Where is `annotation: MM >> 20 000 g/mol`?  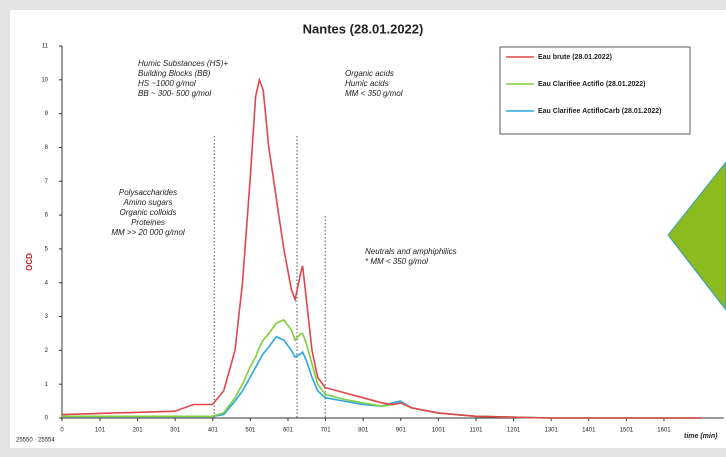
annotation: MM >> 20 000 g/mol is located at coordinates (148, 232).